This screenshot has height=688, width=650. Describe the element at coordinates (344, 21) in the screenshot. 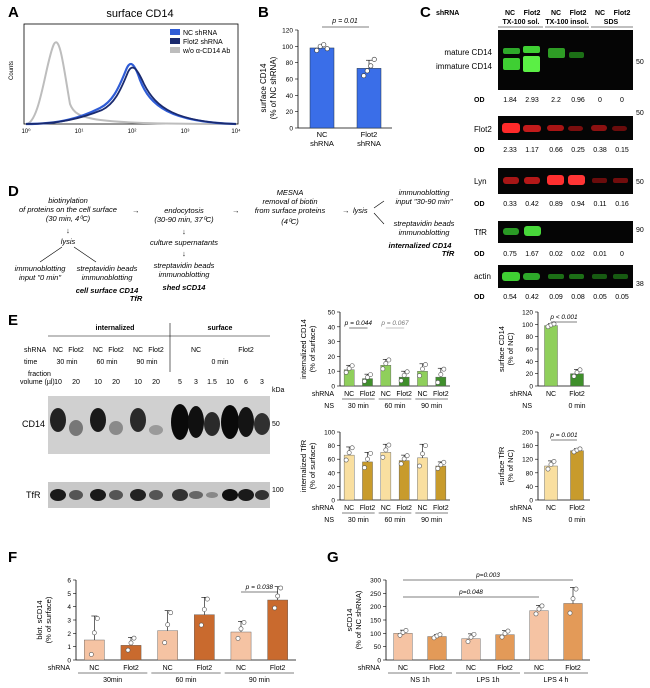

I see `panel-b-pvalue: p = 0.01` at that location.